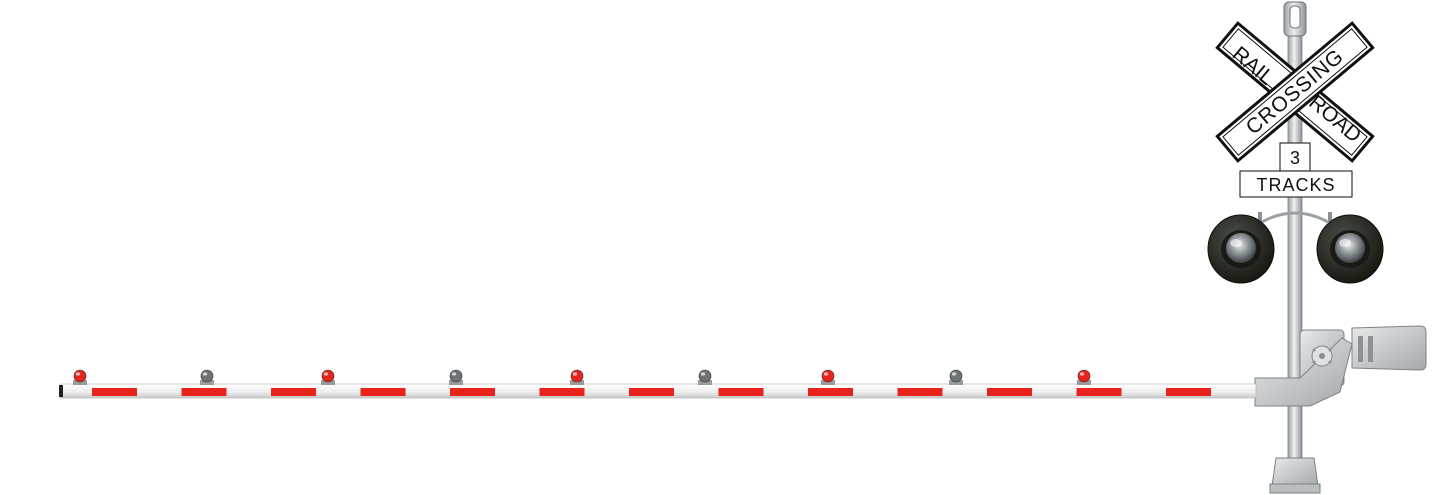 This screenshot has width=1440, height=495. Describe the element at coordinates (1389, 348) in the screenshot. I see `gate-counterweight` at that location.